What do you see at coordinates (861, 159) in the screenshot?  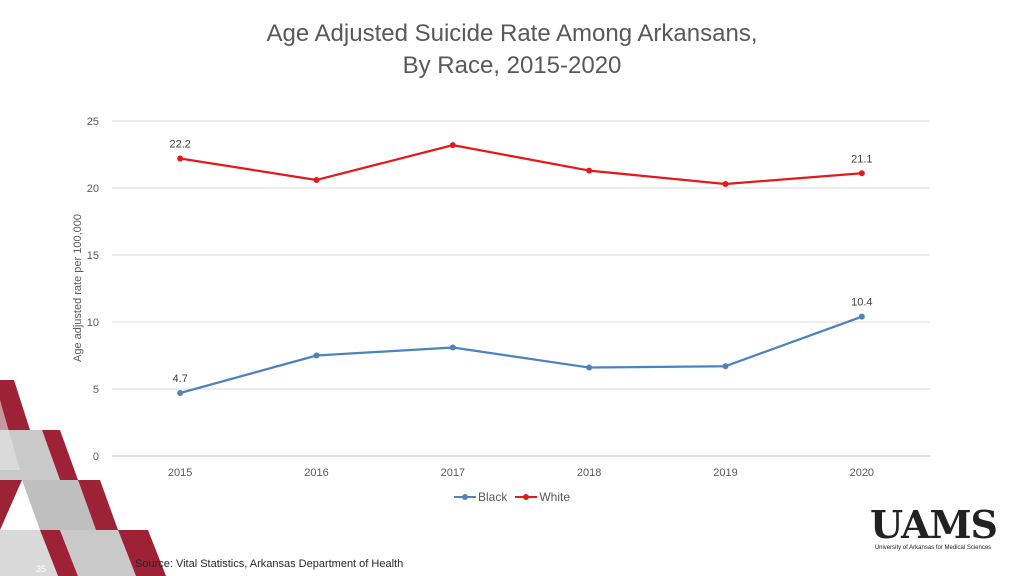 I see `data-label-white: 21.1` at bounding box center [861, 159].